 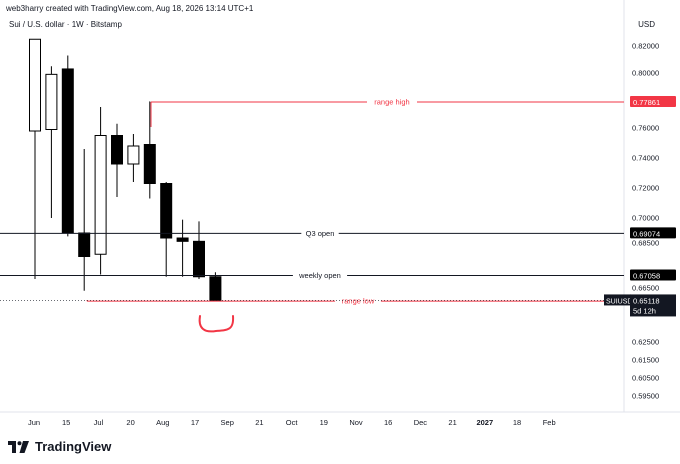 I want to click on level-price-tag-text: 0.69074, so click(x=646, y=233).